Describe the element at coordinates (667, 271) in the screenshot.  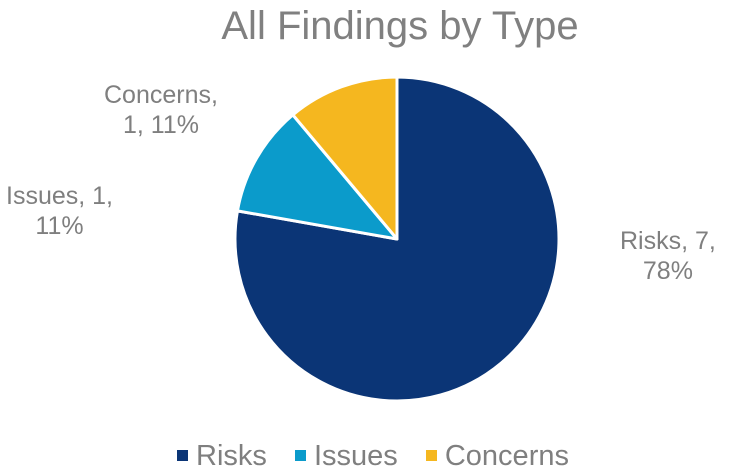
I see `data-label-risks-line2: 78%` at that location.